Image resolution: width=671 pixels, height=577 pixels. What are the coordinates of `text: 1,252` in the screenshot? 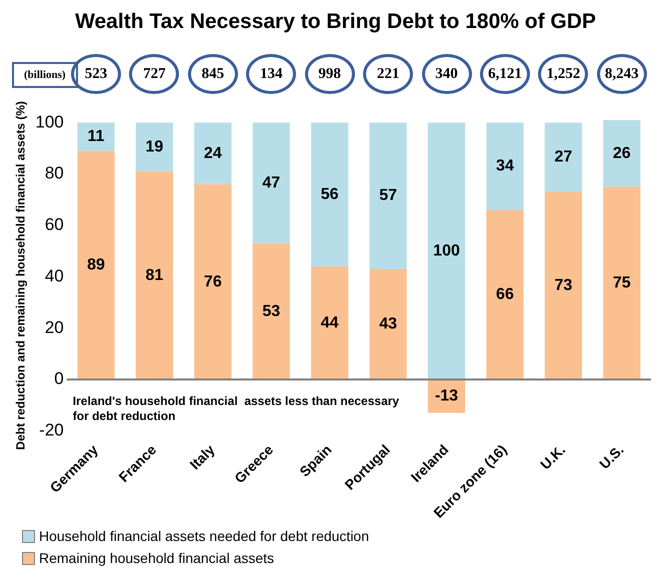 It's located at (563, 74).